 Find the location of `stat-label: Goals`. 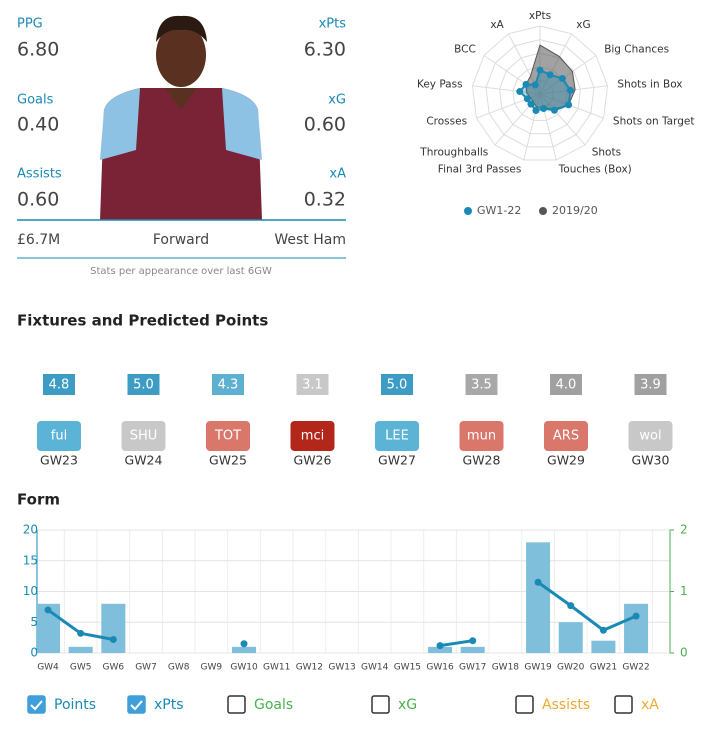

stat-label: Goals is located at coordinates (35, 100).